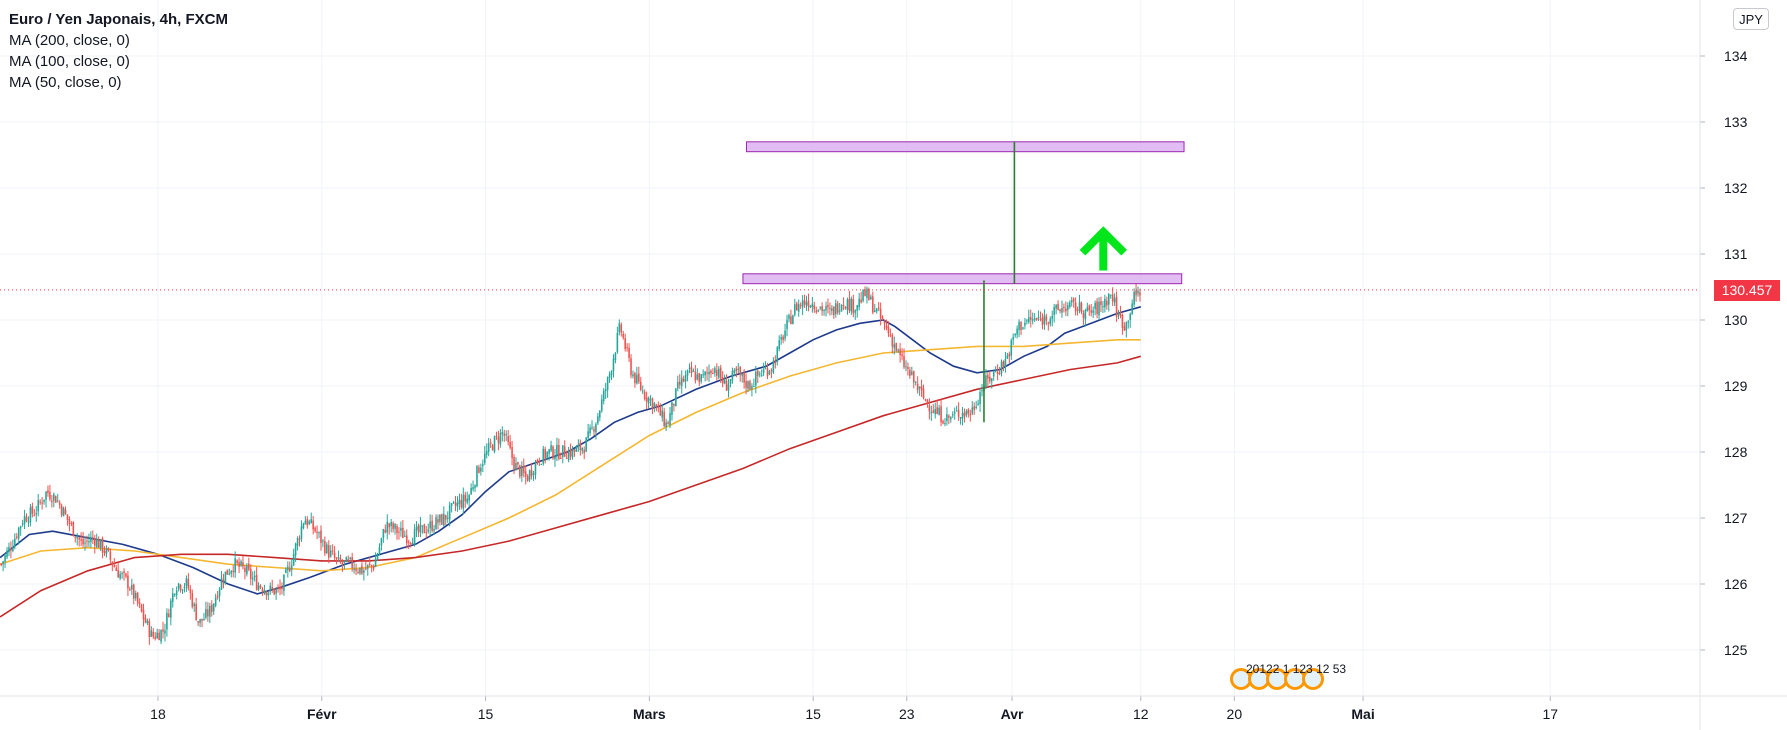  What do you see at coordinates (69, 61) in the screenshot?
I see `ma-100-label: MA (100, close, 0)` at bounding box center [69, 61].